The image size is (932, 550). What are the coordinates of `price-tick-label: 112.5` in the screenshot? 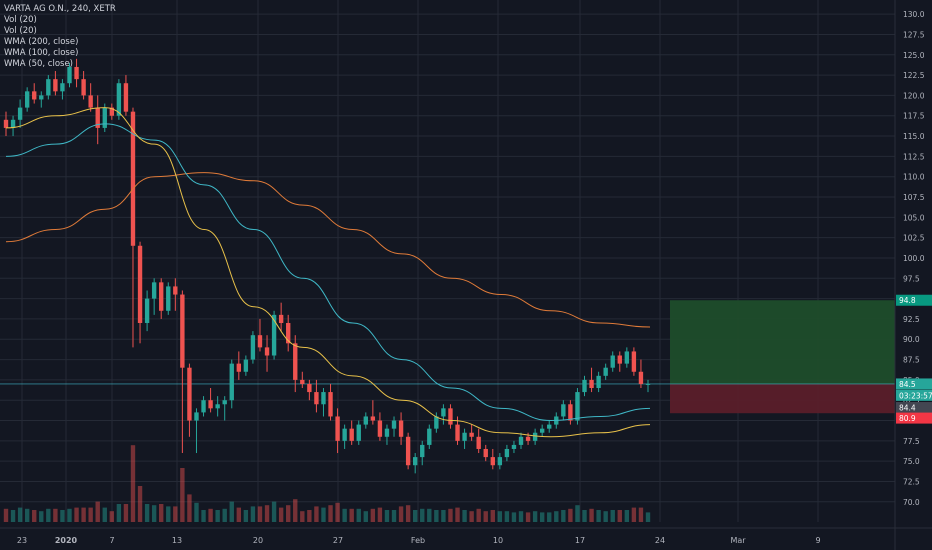 It's located at (914, 156).